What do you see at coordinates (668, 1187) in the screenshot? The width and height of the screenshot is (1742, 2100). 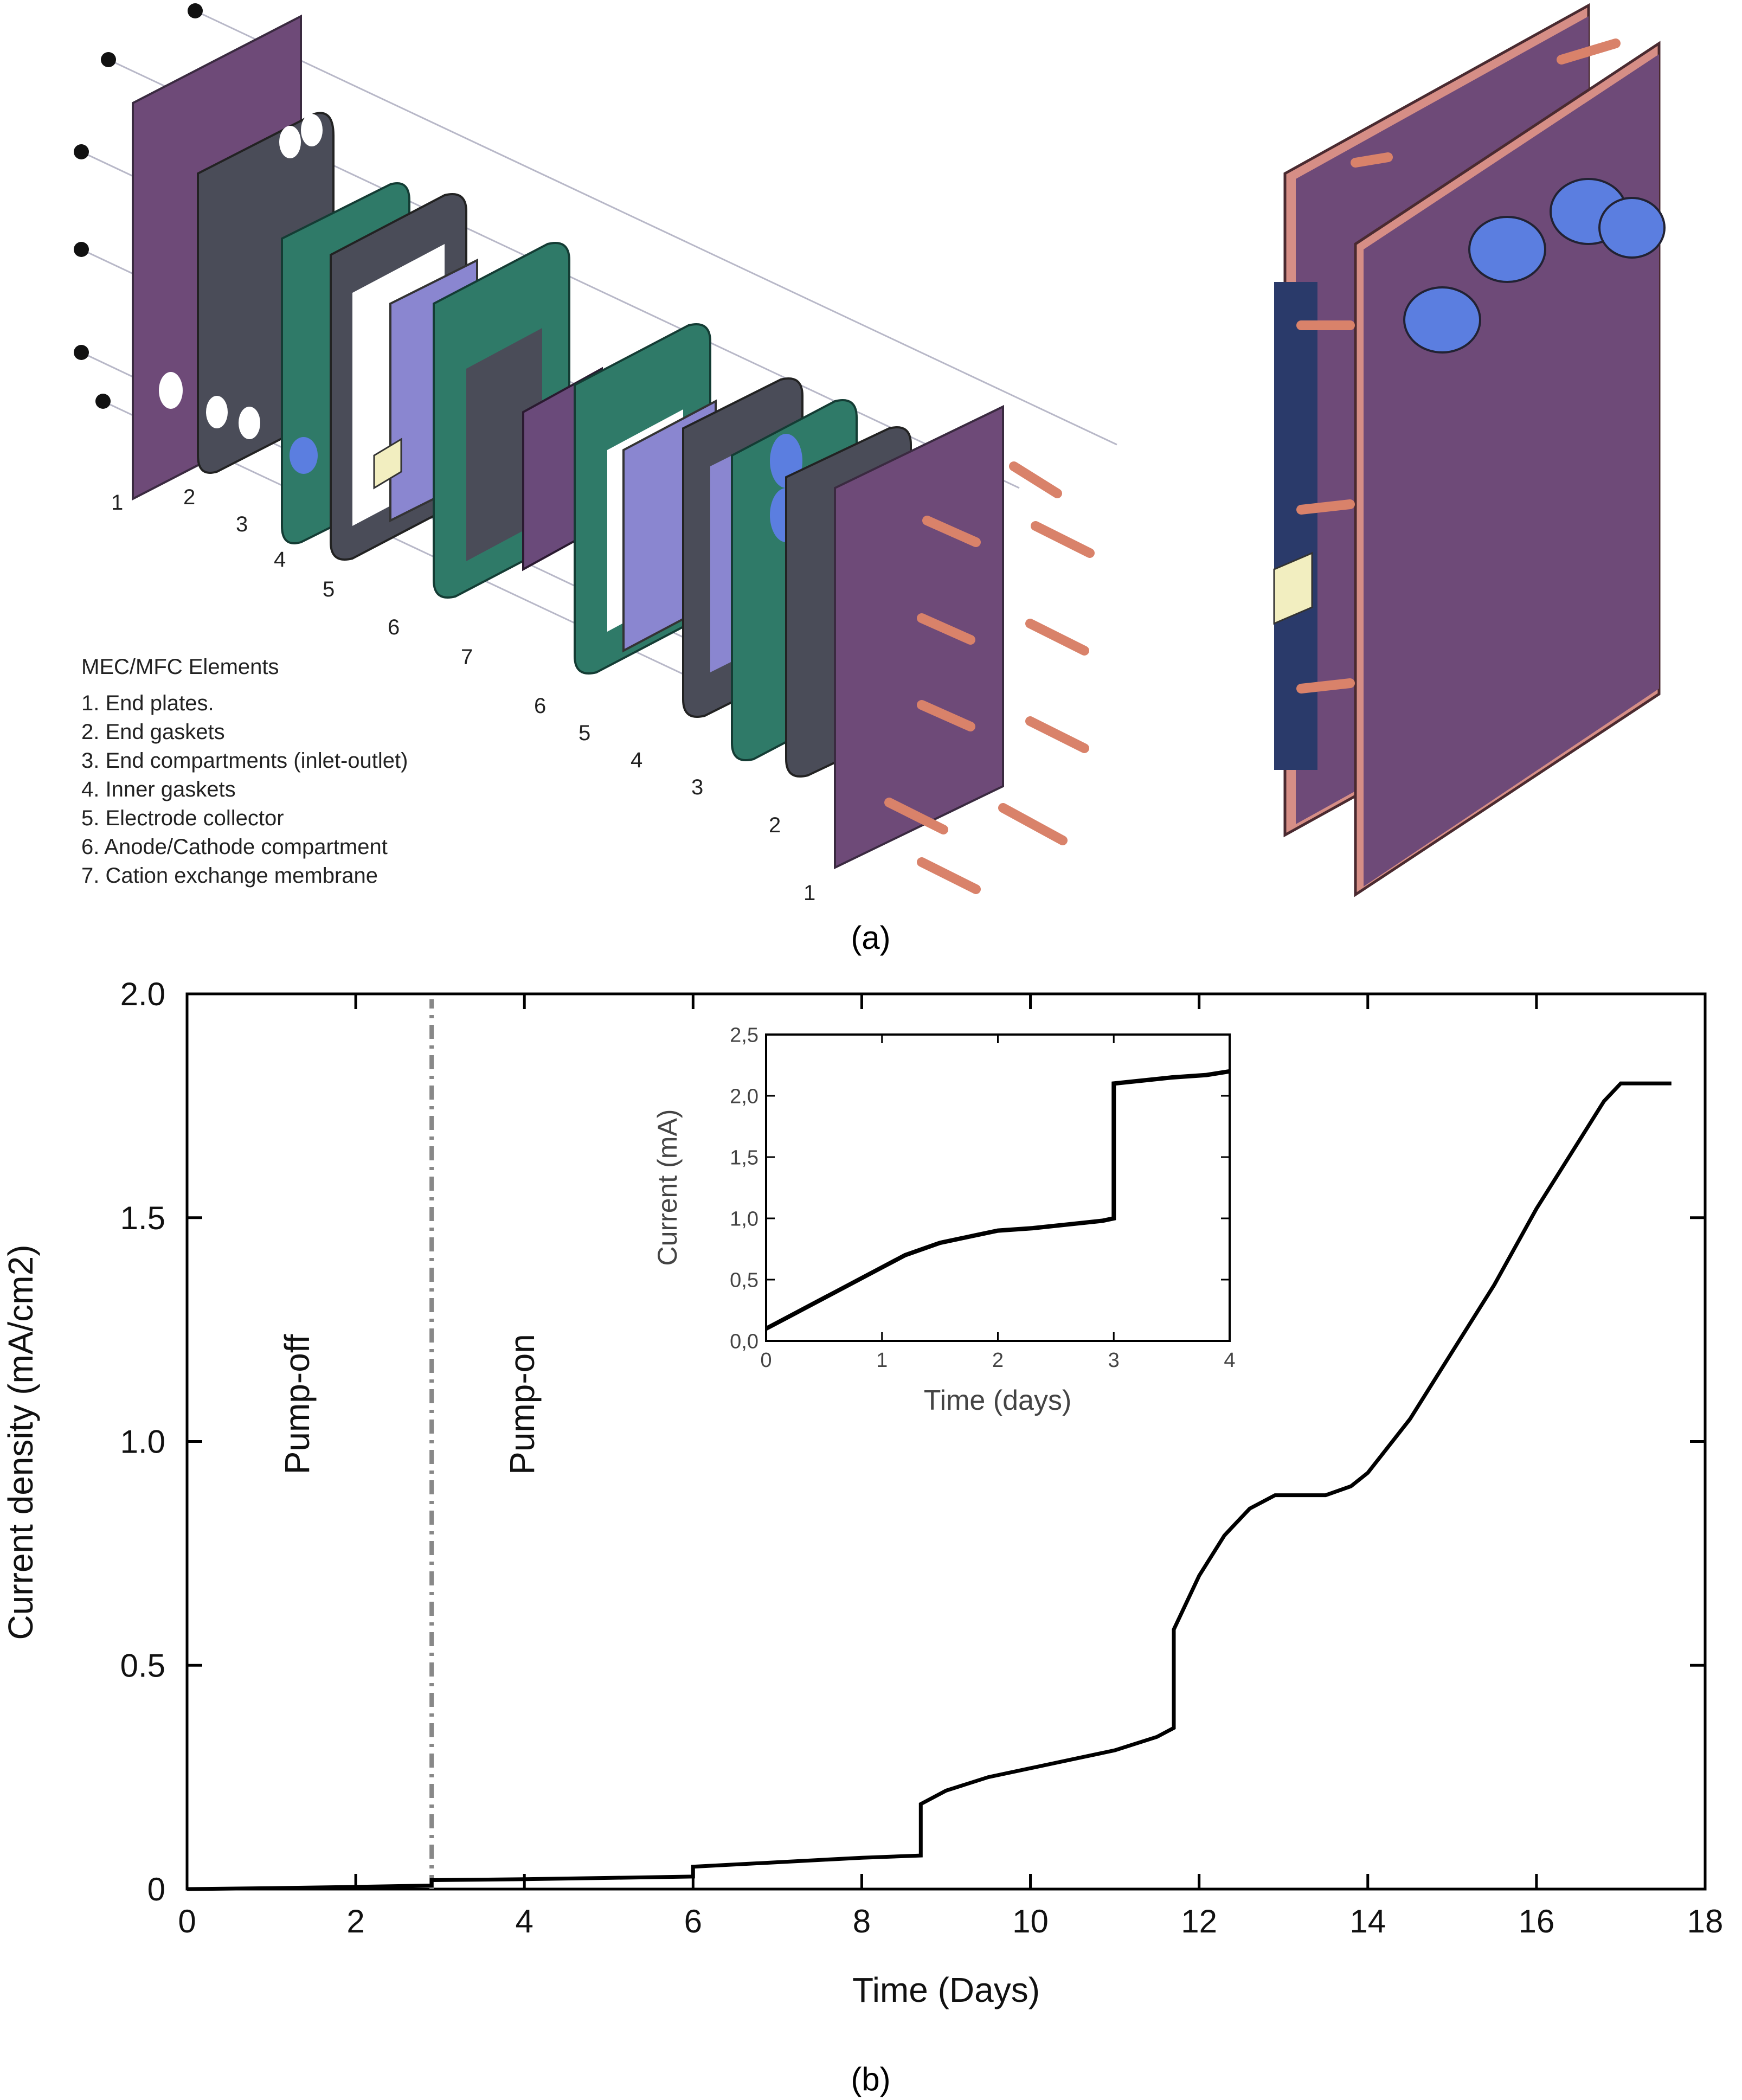 I see `inset-y-axis-label: Current (mA)` at bounding box center [668, 1187].